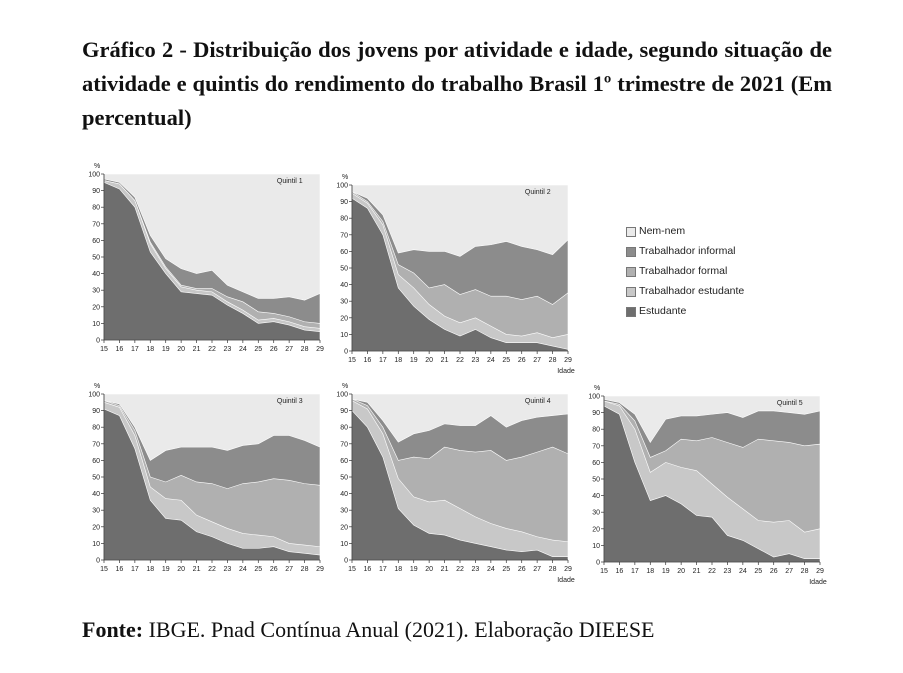 The width and height of the screenshot is (903, 673). Describe the element at coordinates (818, 582) in the screenshot. I see `x-axis-label: Idade` at that location.